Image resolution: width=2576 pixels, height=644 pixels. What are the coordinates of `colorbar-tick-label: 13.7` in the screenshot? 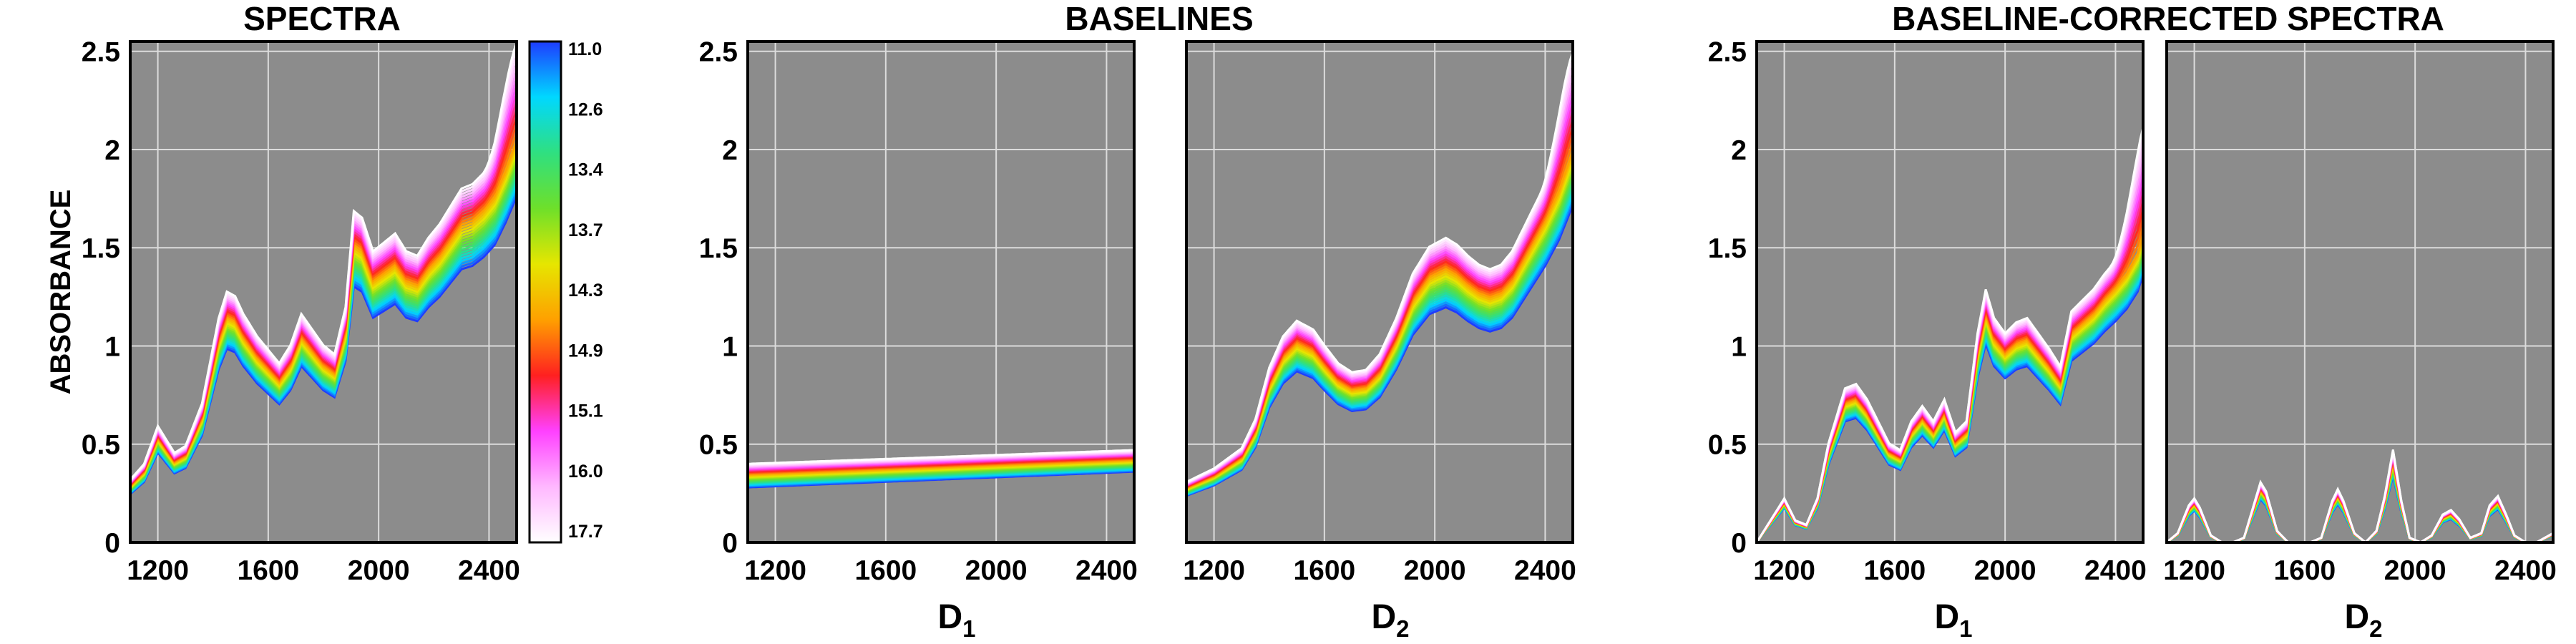 It's located at (585, 230).